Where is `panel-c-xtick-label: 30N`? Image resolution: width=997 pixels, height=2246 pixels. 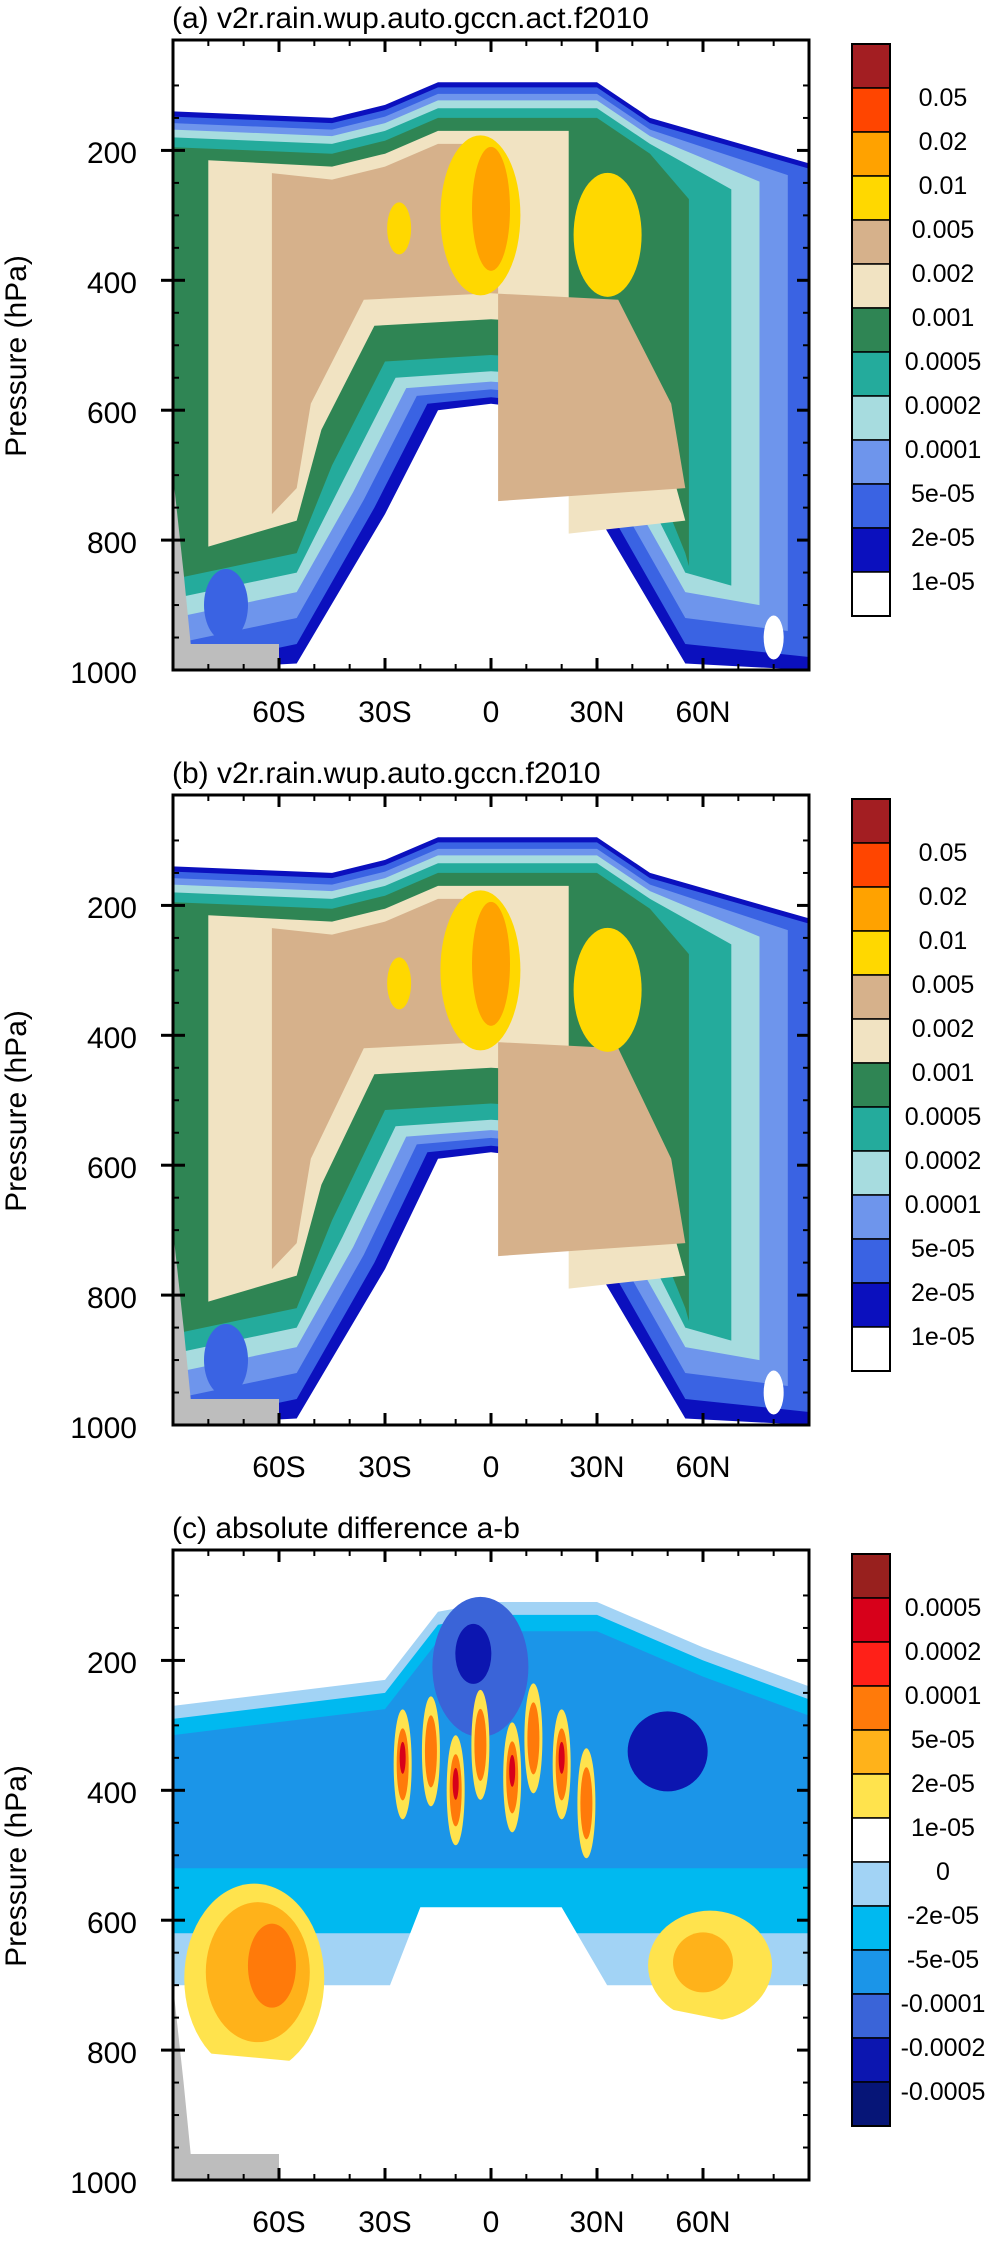 panel-c-xtick-label: 30N is located at coordinates (596, 2222).